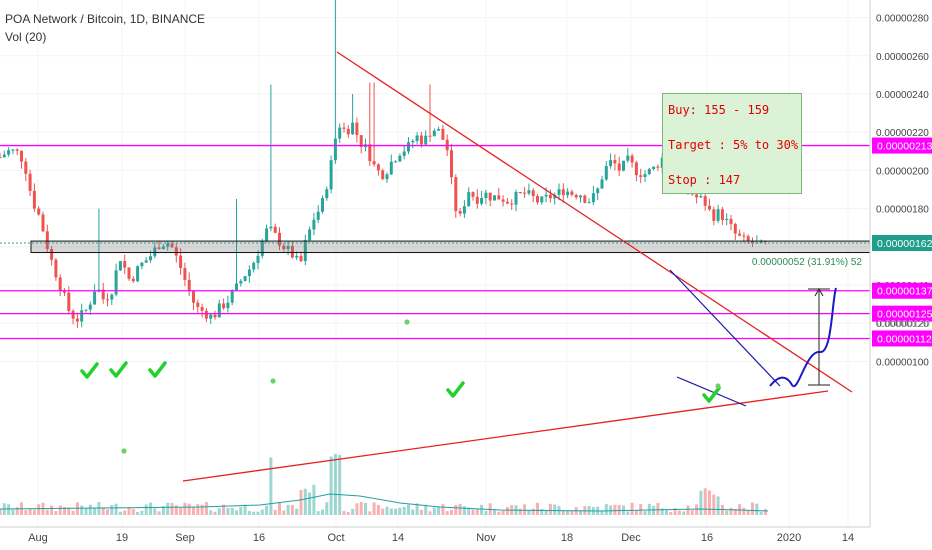  Describe the element at coordinates (725, 328) in the screenshot. I see `wedge-upper-line` at that location.